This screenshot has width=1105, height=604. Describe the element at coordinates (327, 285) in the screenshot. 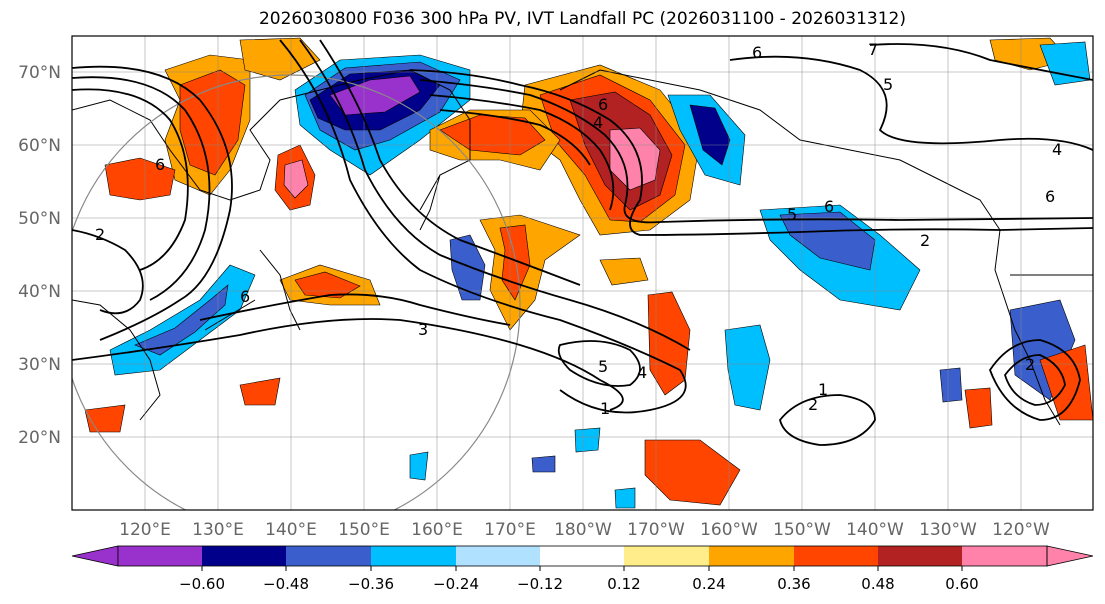

I see `shade-positive-japan-core` at that location.